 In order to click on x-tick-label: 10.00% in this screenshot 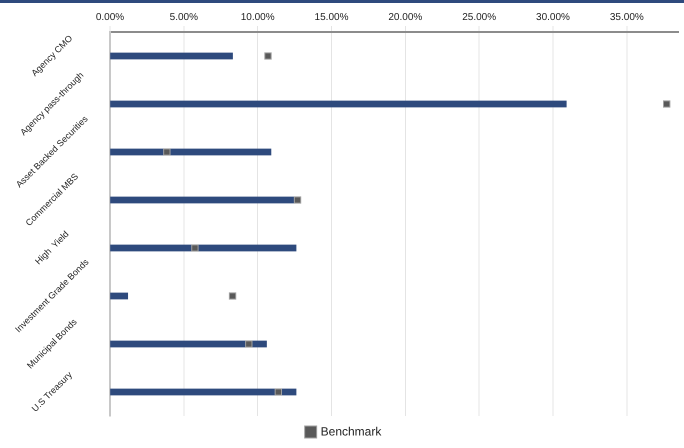, I will do `click(257, 17)`.